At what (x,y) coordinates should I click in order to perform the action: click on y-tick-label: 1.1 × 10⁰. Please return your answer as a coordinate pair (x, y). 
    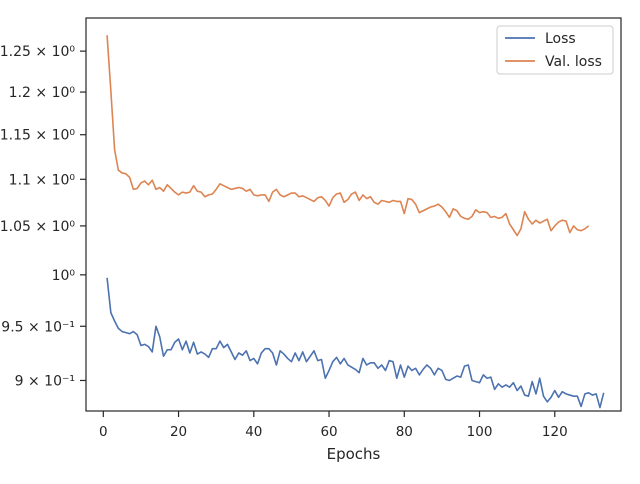
    Looking at the image, I should click on (42, 180).